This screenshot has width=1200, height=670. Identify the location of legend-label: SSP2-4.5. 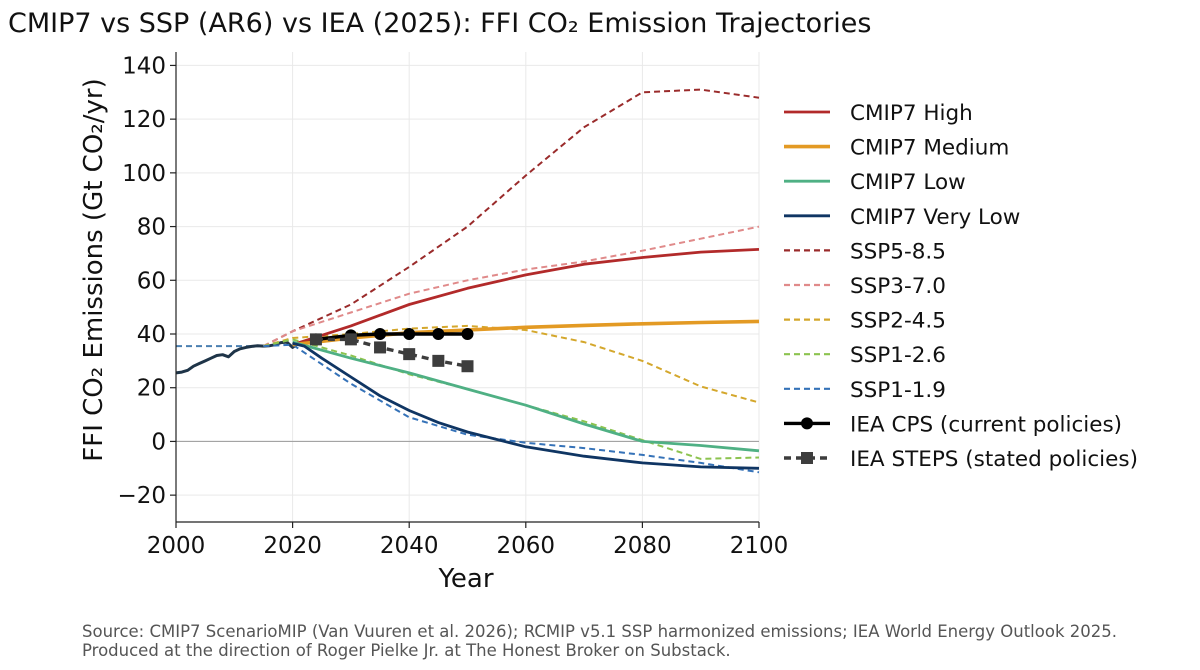
(898, 321).